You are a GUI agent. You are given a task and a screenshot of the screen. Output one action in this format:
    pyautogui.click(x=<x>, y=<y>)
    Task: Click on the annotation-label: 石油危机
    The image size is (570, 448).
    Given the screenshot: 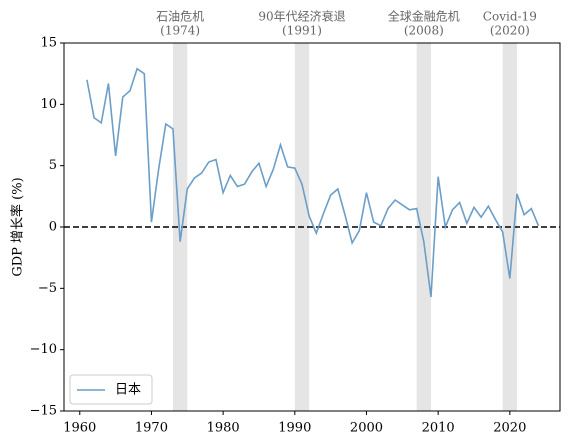 What is the action you would take?
    pyautogui.click(x=180, y=17)
    